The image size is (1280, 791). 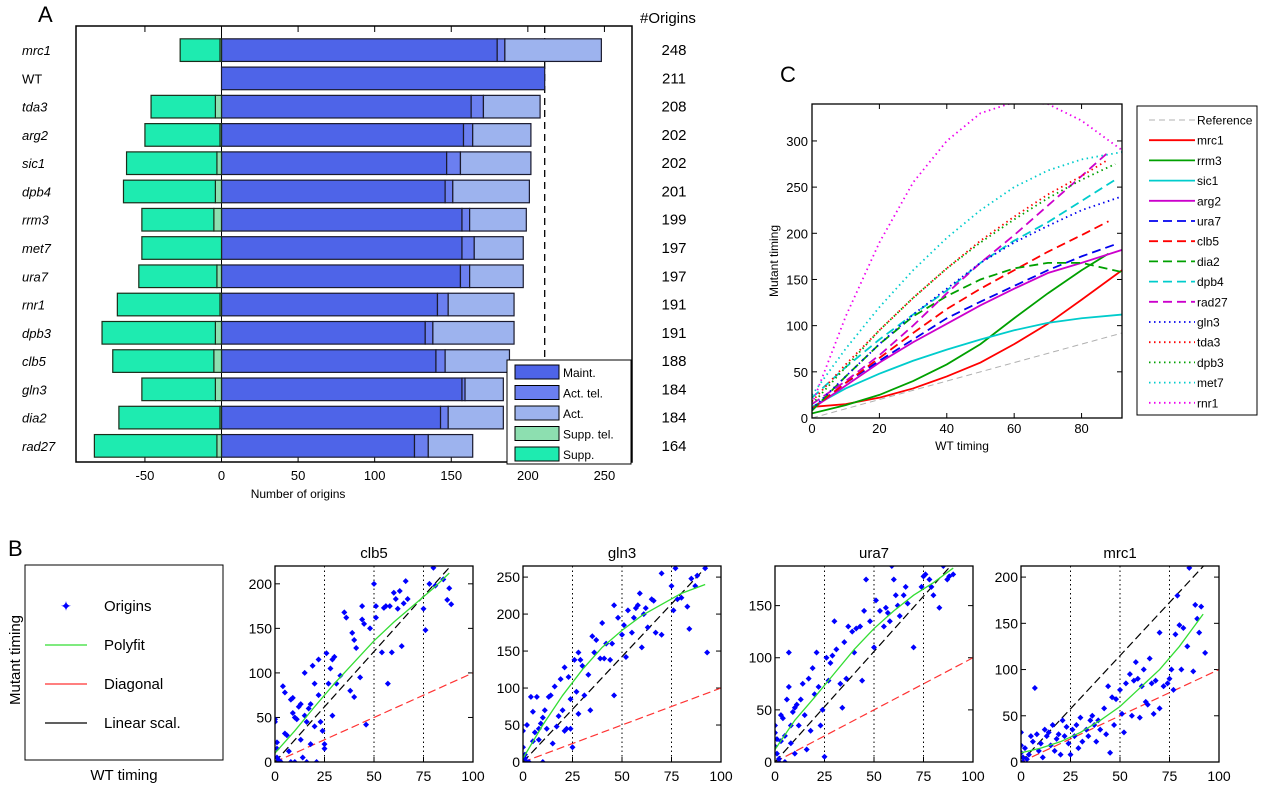 What do you see at coordinates (36, 50) in the screenshot?
I see `category-label: mrc1` at bounding box center [36, 50].